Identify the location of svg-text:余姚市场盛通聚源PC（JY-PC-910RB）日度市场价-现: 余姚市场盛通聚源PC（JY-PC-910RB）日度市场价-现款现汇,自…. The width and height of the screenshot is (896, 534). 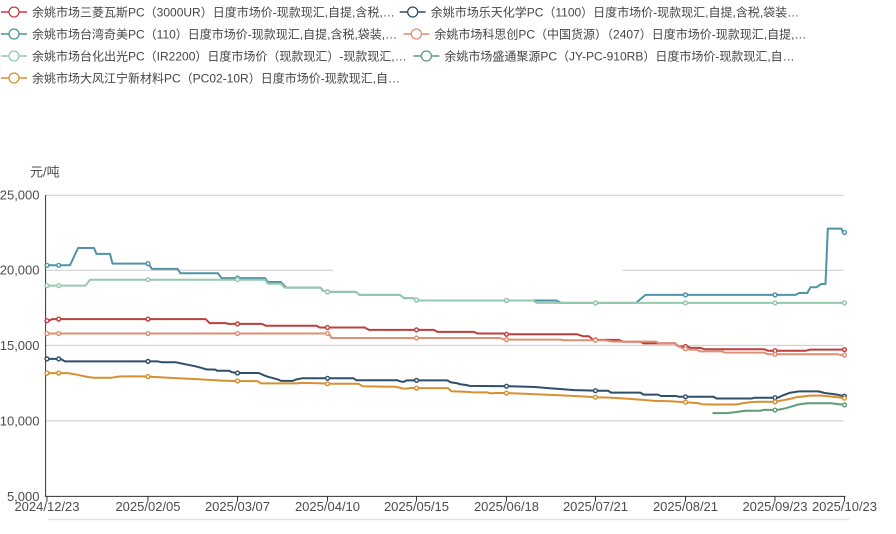
(619, 55).